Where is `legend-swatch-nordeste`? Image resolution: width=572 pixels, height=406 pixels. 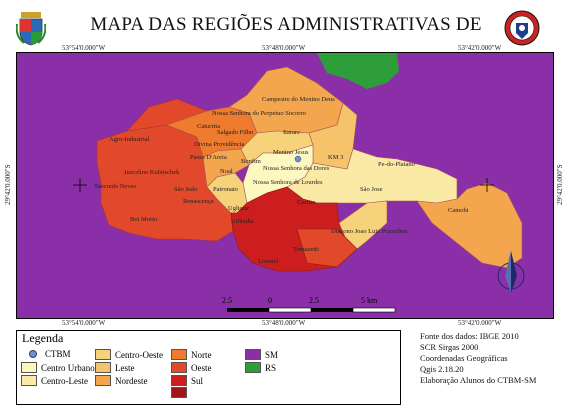 legend-swatch-nordeste is located at coordinates (103, 380).